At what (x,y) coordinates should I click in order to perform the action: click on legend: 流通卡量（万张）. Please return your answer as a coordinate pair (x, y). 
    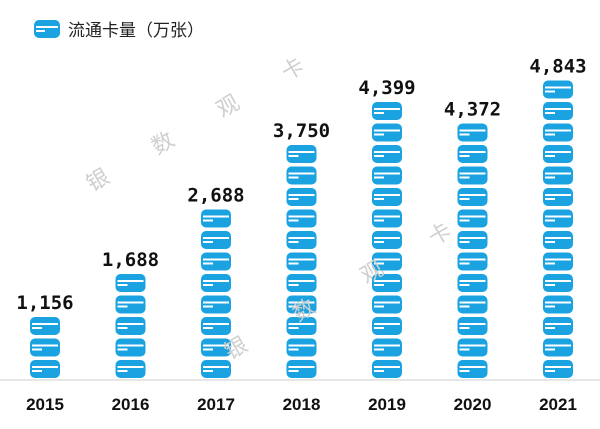
    Looking at the image, I should click on (119, 30).